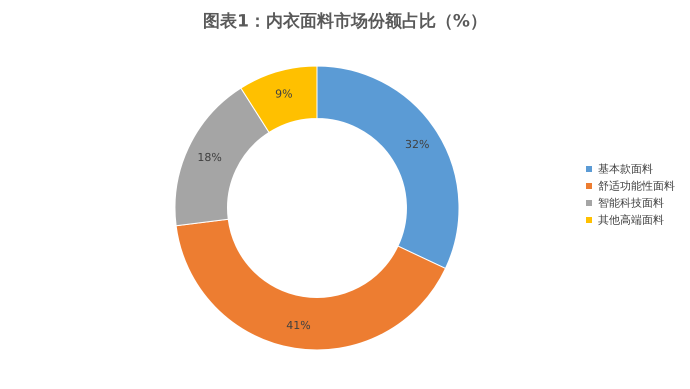 This screenshot has height=389, width=690. Describe the element at coordinates (284, 93) in the screenshot. I see `data-label: 9%` at that location.